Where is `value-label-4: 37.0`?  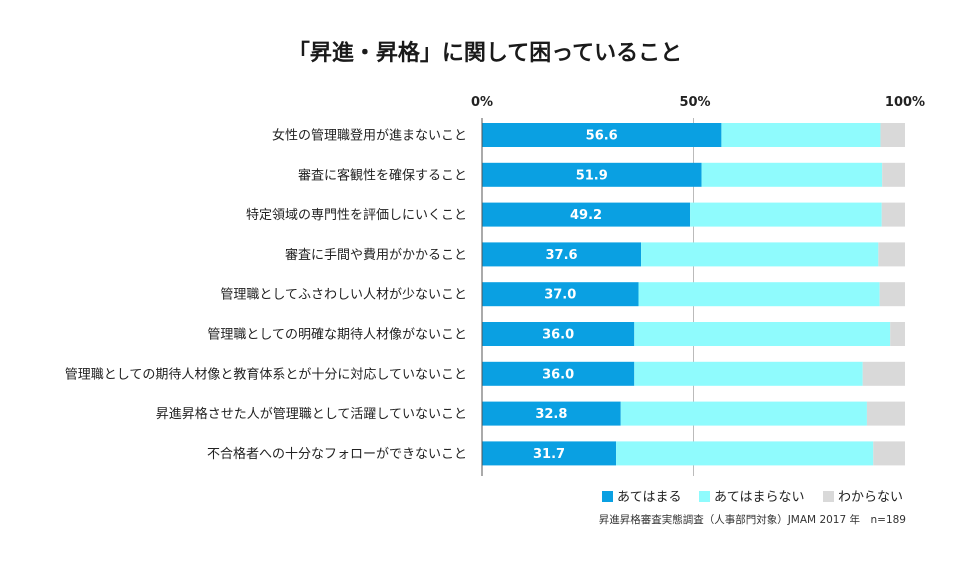 value-label-4: 37.0 is located at coordinates (560, 295).